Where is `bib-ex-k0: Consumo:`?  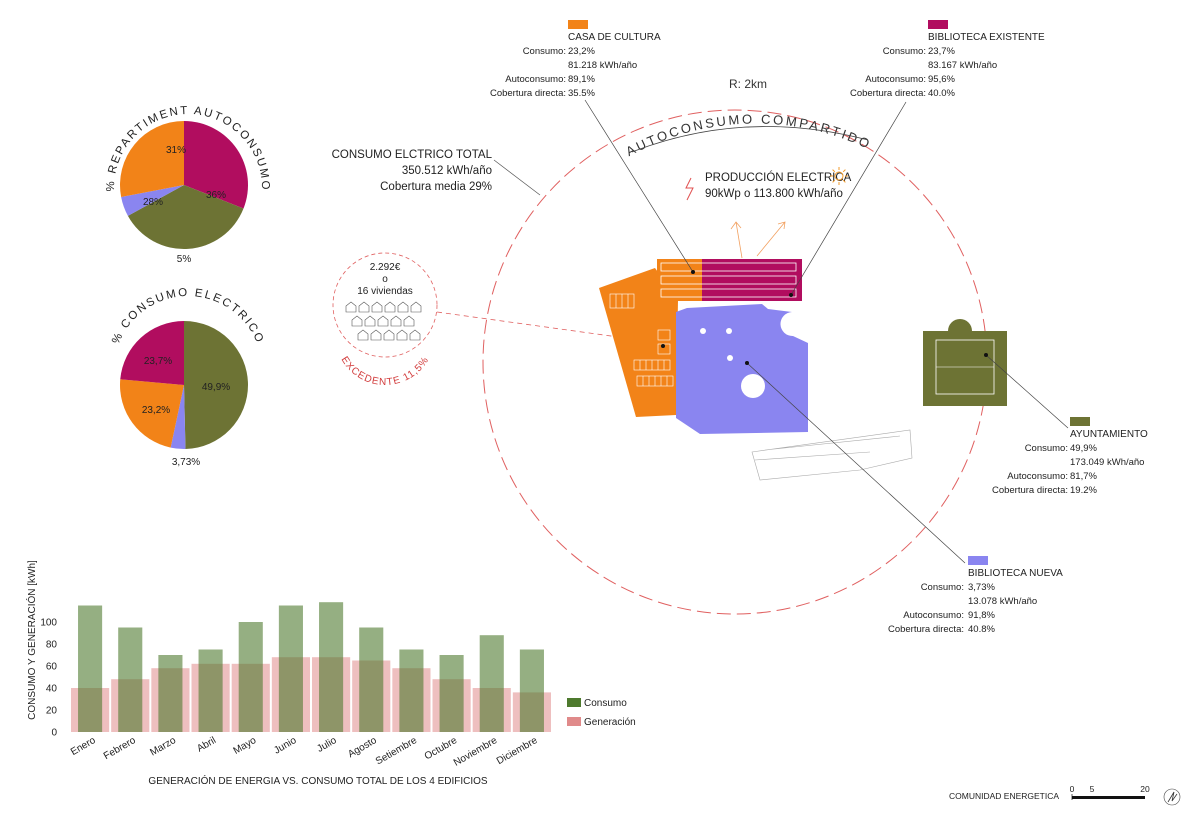
bib-ex-k0: Consumo: is located at coordinates (904, 51).